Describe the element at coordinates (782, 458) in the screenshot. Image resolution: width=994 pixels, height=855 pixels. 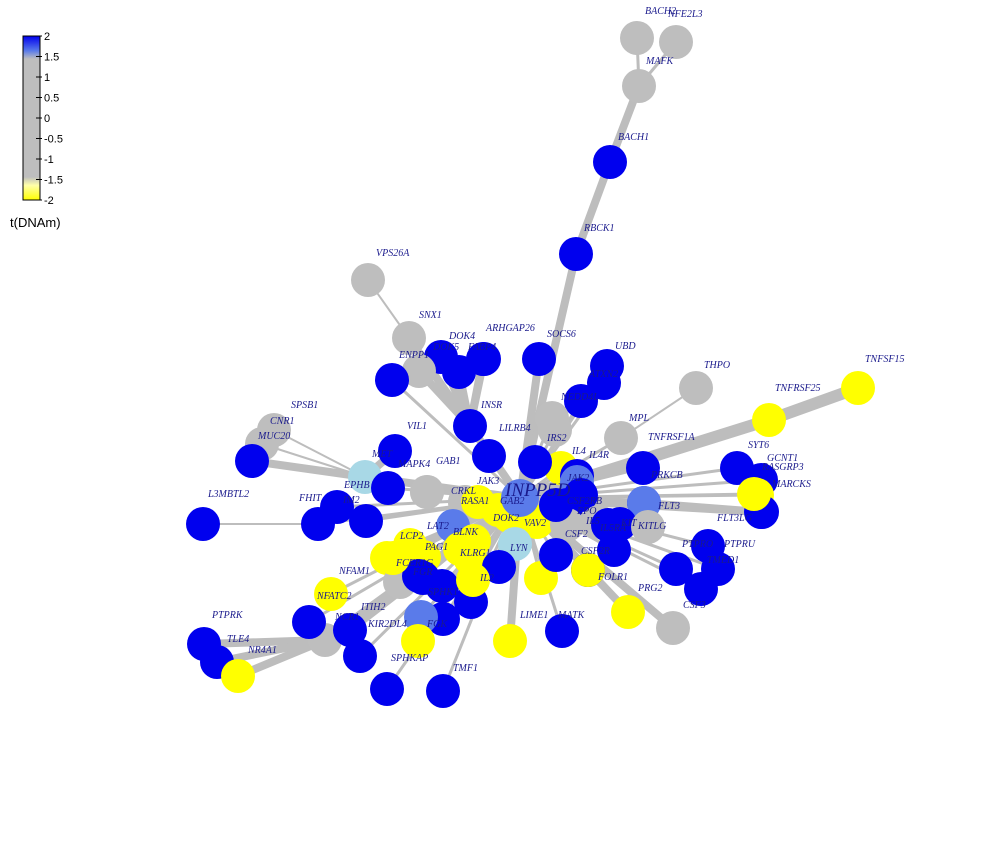
I see `node-label-gcnt1: GCNT1` at that location.